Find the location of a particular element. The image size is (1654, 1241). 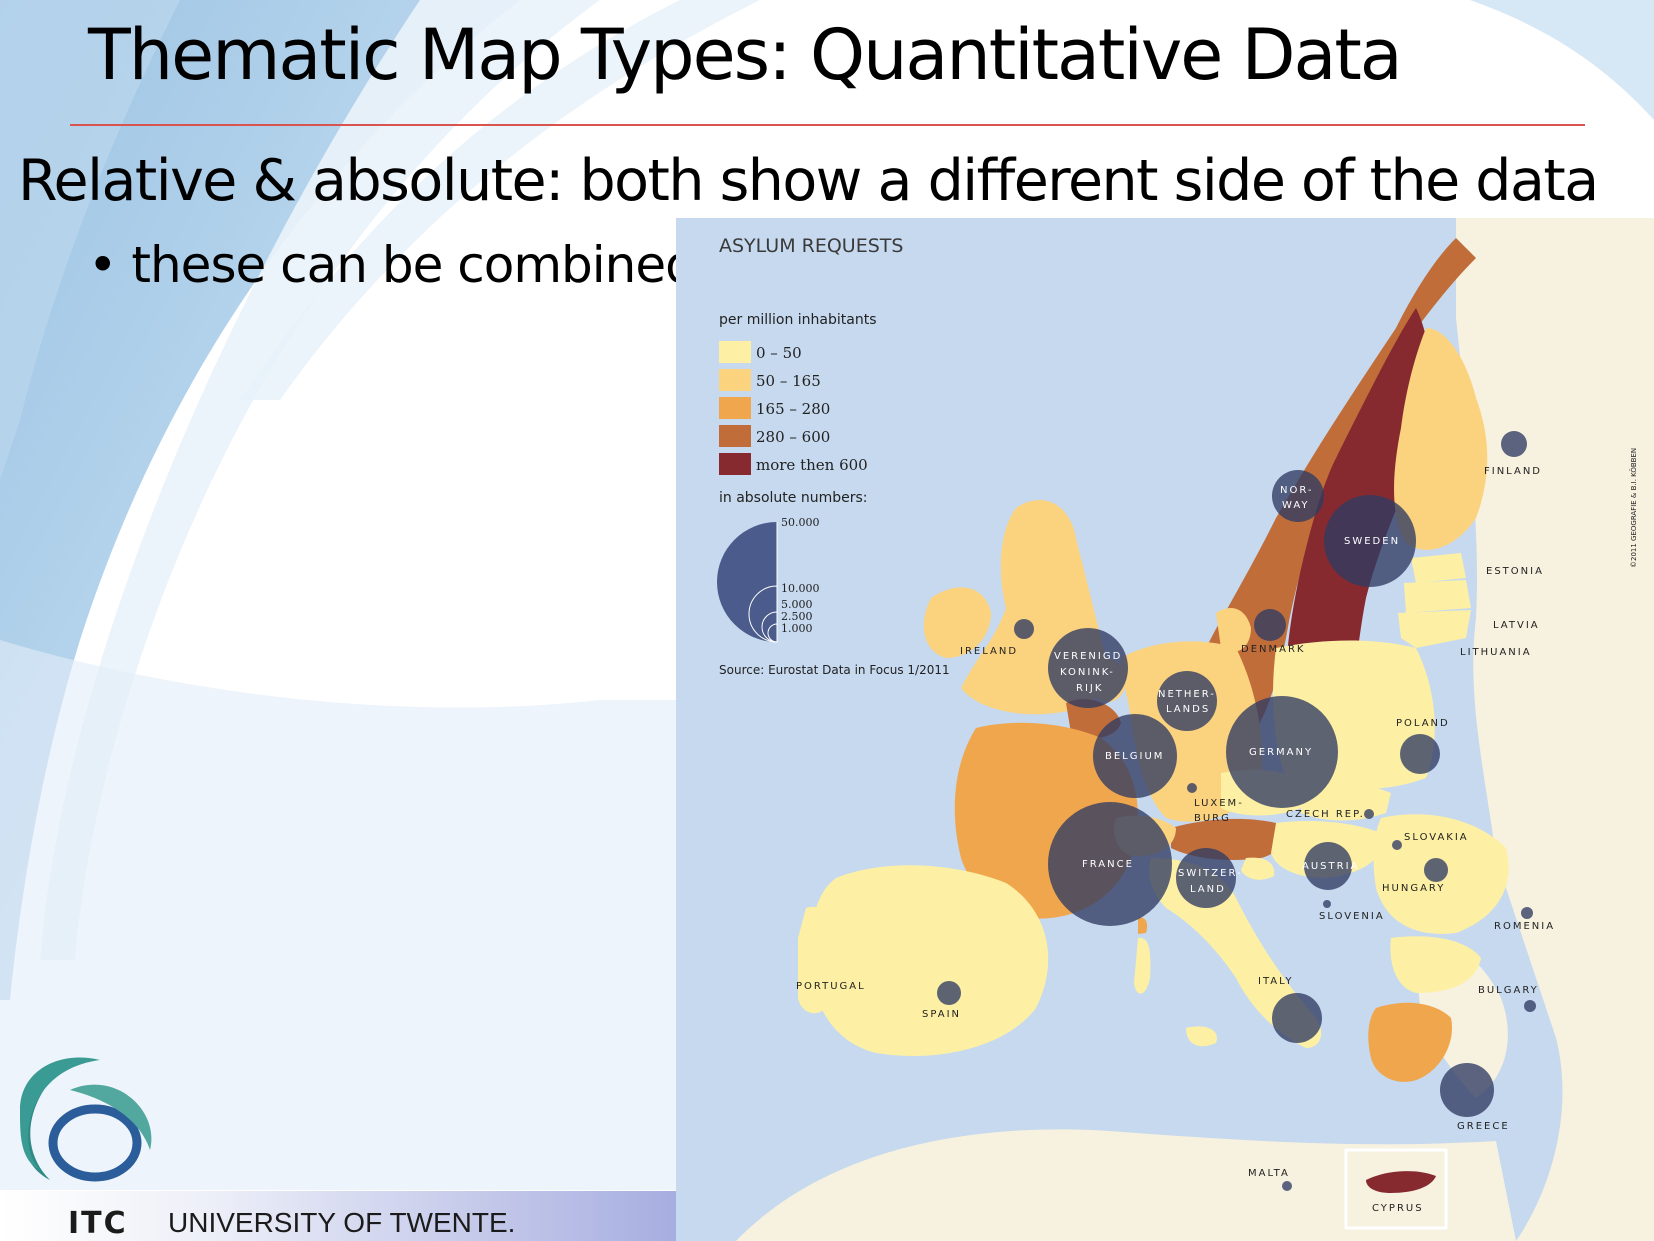

symbol-malta is located at coordinates (1287, 1186).